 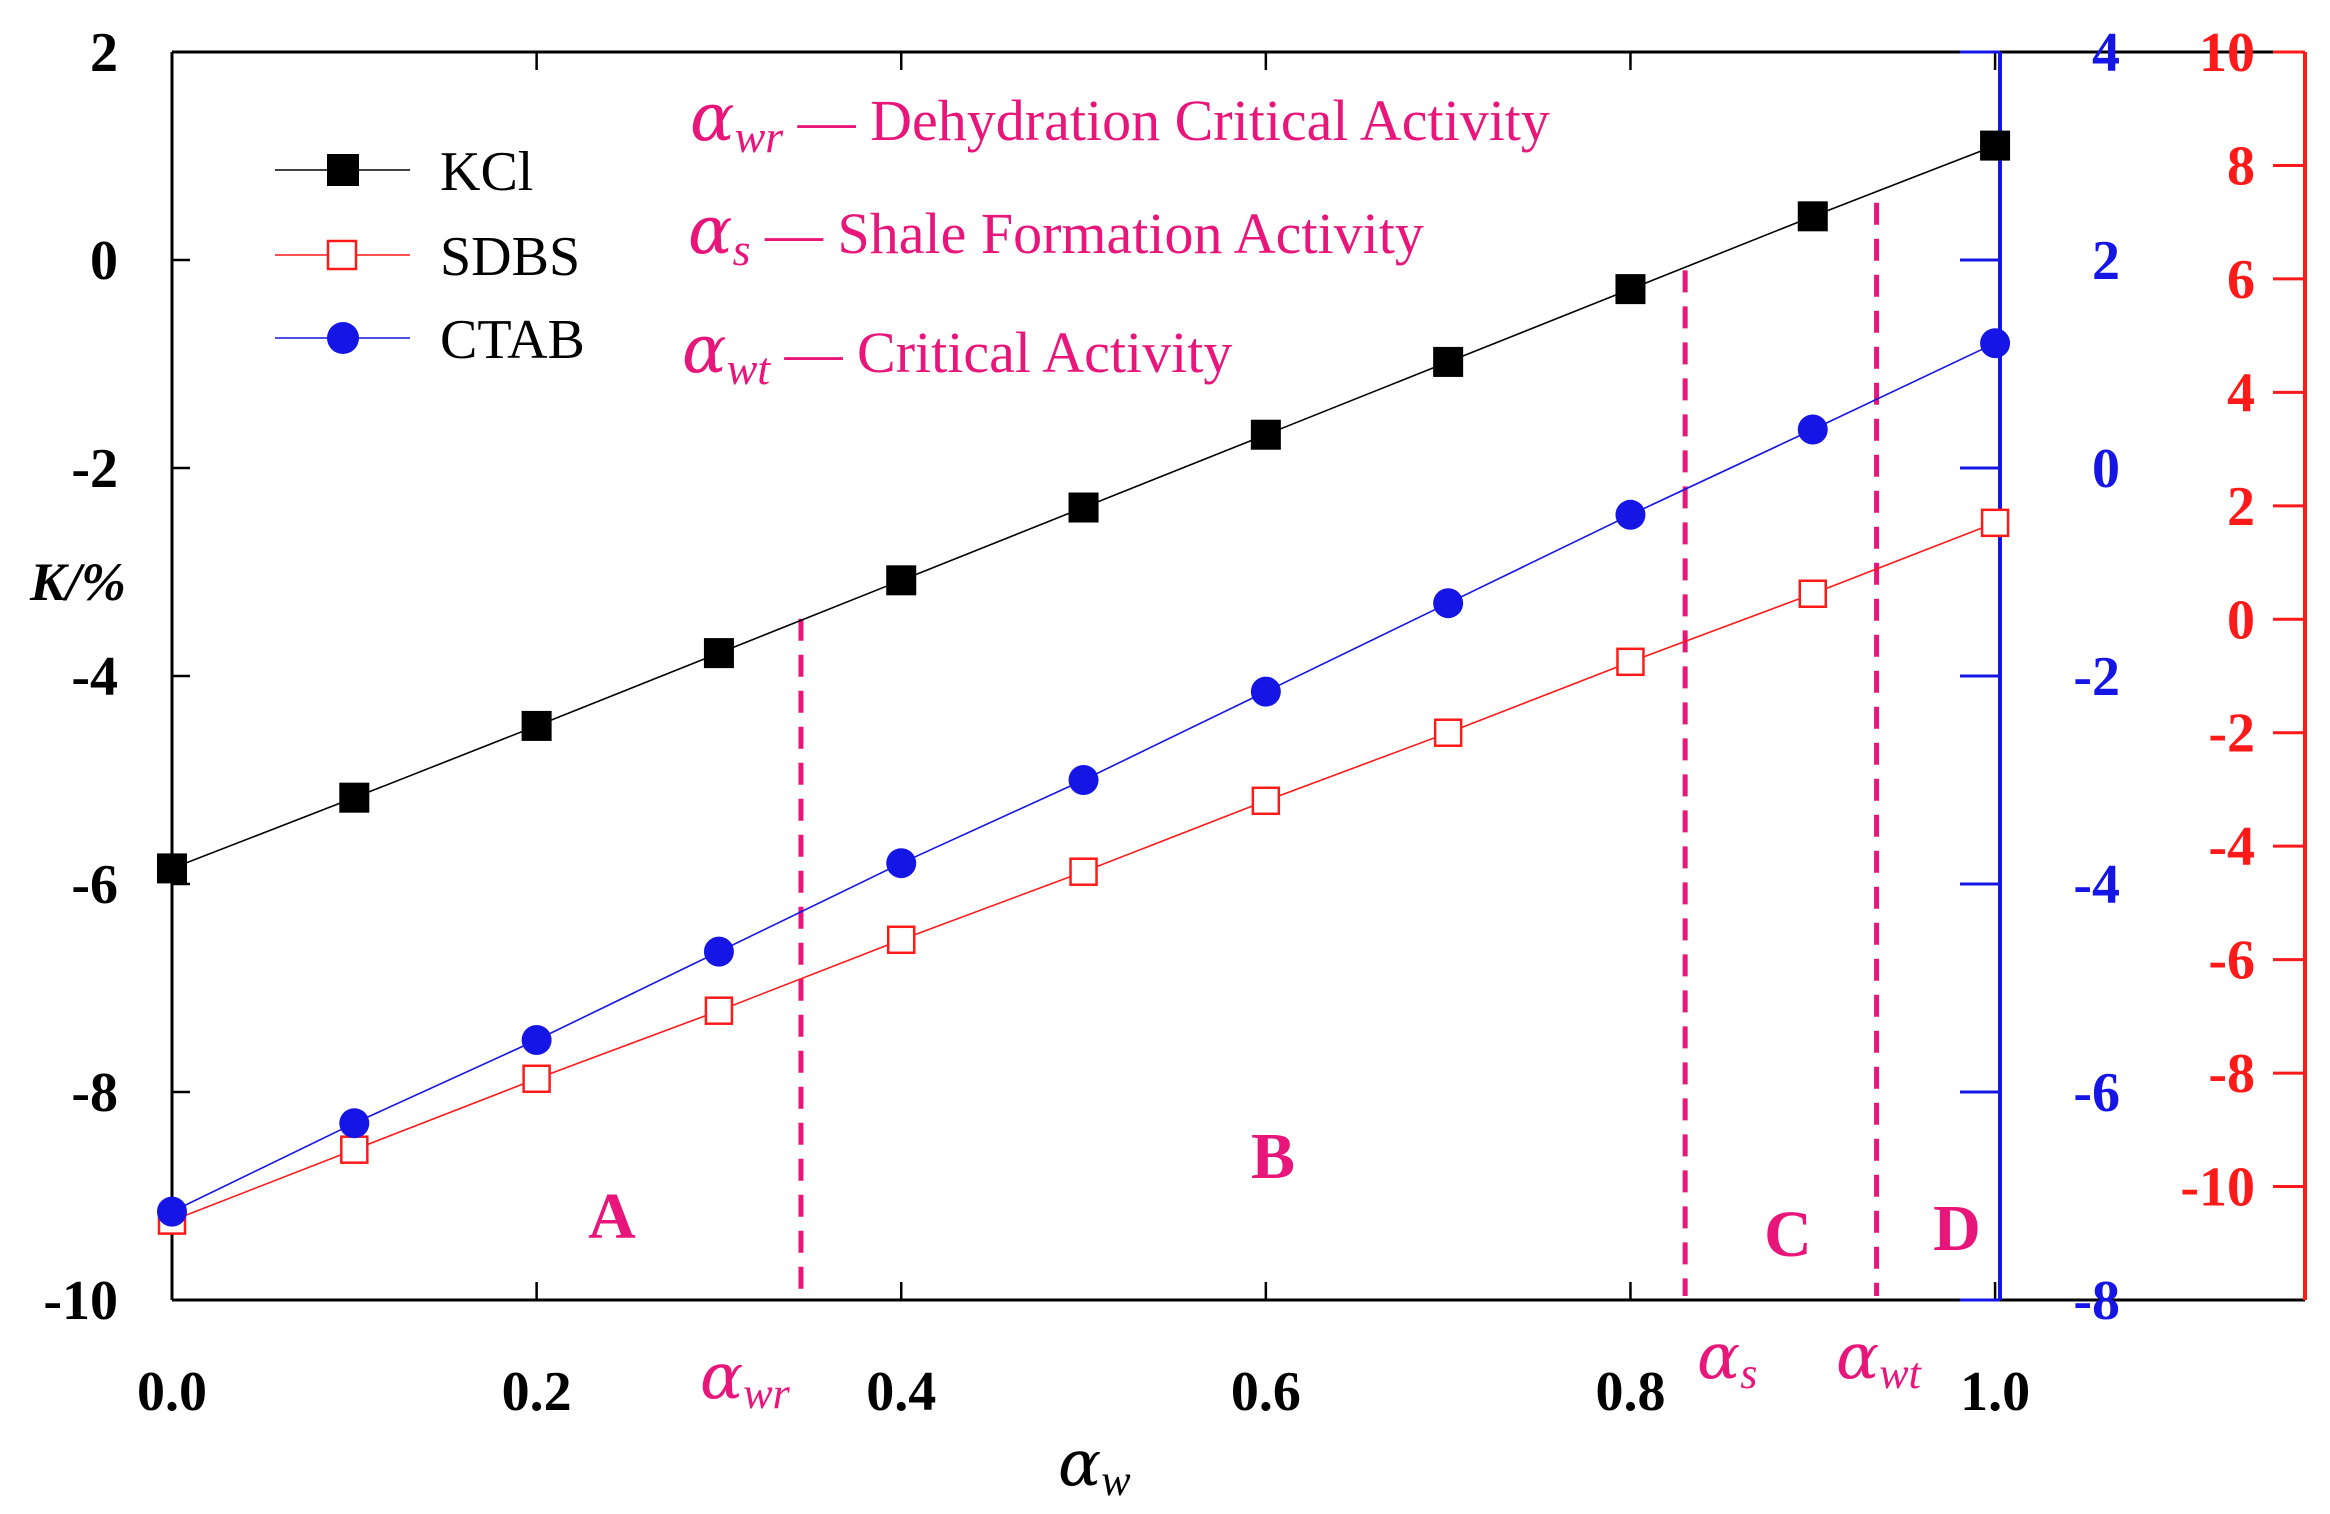 What do you see at coordinates (2106, 469) in the screenshot?
I see `y-blue-tick-label-4: 0` at bounding box center [2106, 469].